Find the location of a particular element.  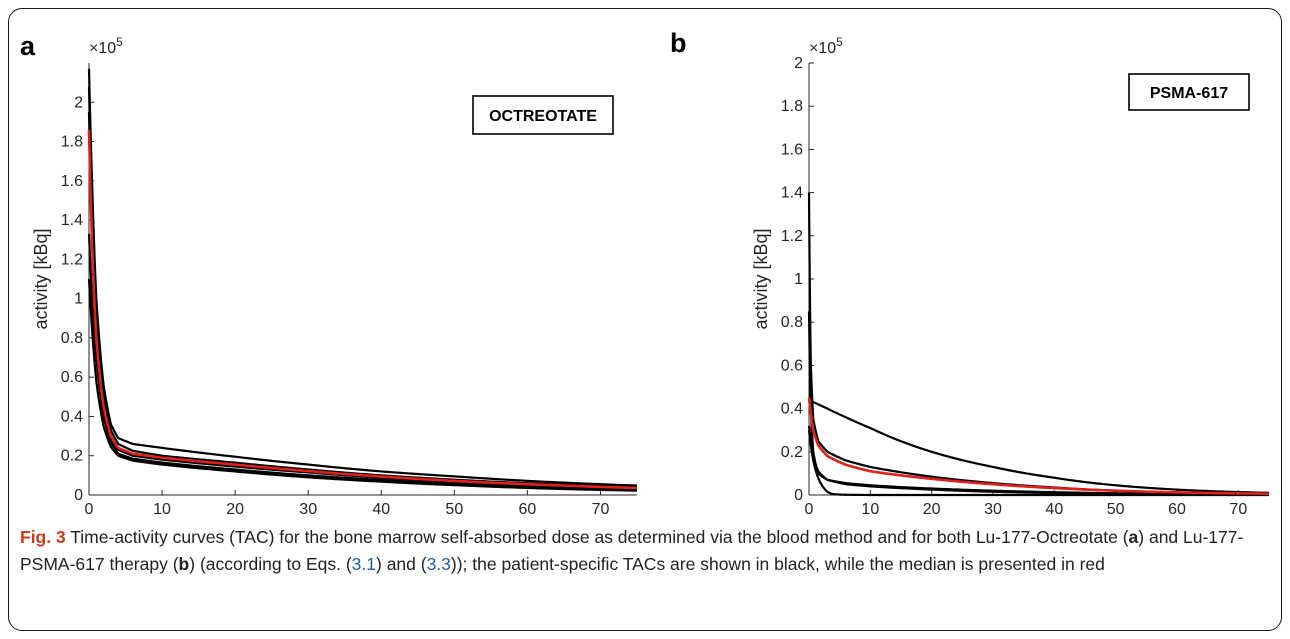

legend-box-label: OCTREOTATE is located at coordinates (543, 116).